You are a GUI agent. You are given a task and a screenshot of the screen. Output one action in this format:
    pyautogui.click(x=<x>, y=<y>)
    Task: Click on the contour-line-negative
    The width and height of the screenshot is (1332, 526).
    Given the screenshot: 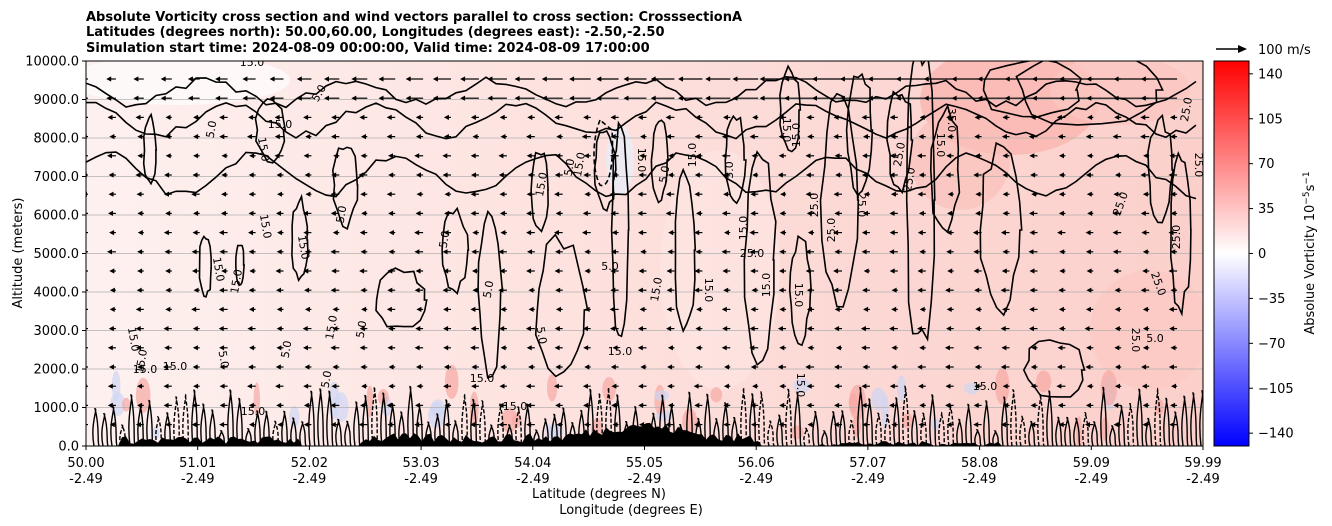 What is the action you would take?
    pyautogui.click(x=603, y=152)
    